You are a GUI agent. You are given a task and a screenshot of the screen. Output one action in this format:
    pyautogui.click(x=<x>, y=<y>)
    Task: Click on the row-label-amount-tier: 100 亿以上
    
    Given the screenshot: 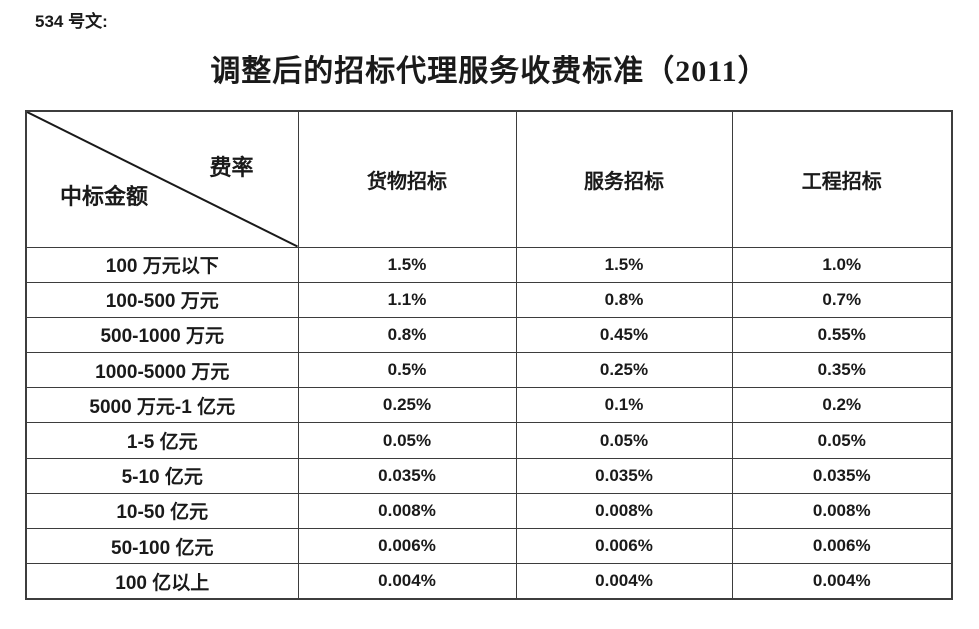 What is the action you would take?
    pyautogui.click(x=162, y=581)
    